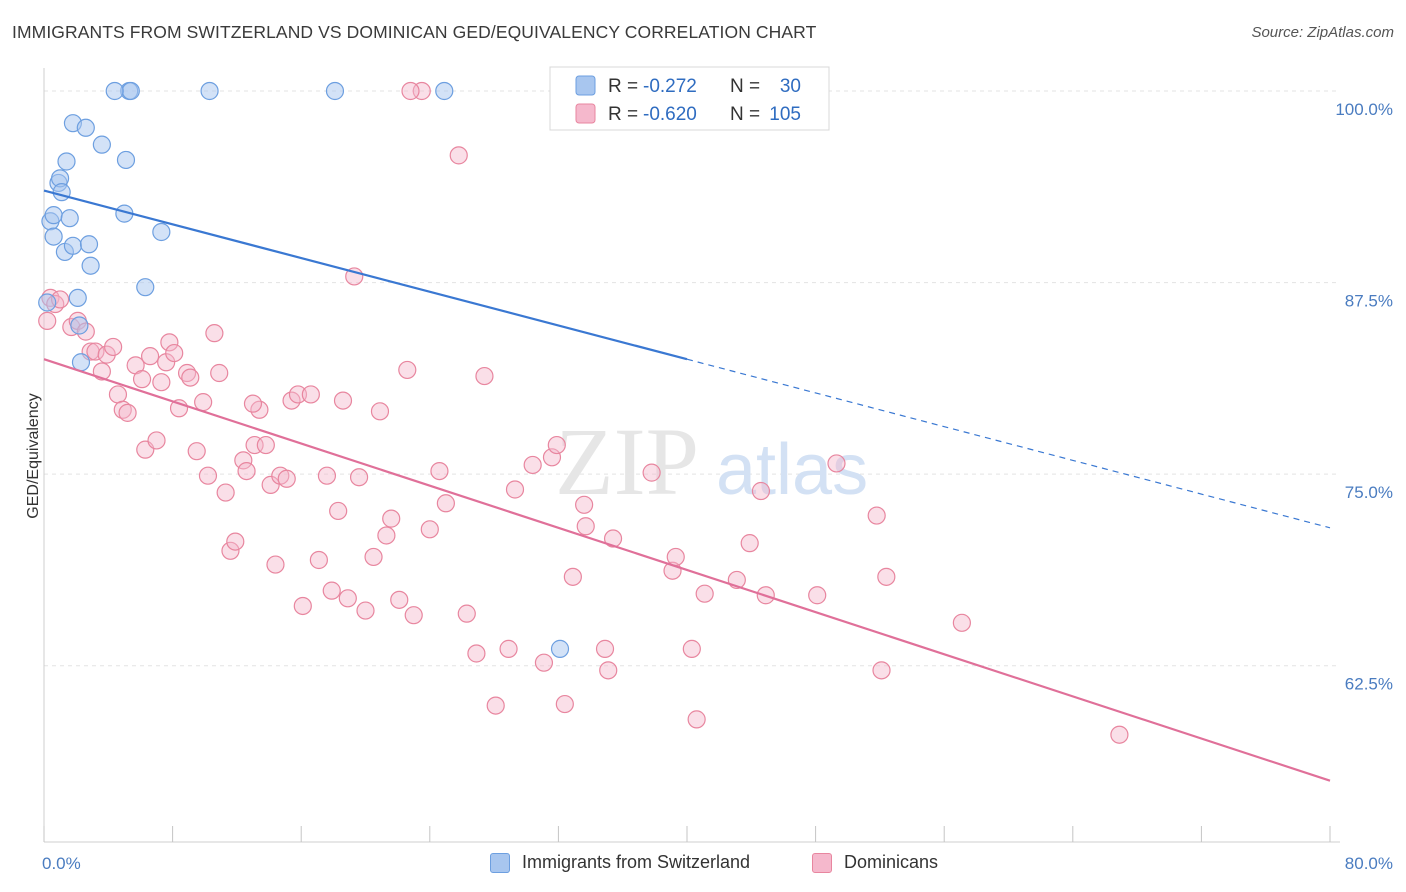 The width and height of the screenshot is (1406, 892). Describe the element at coordinates (1369, 301) in the screenshot. I see `y-tick-label-1: 87.5%` at that location.